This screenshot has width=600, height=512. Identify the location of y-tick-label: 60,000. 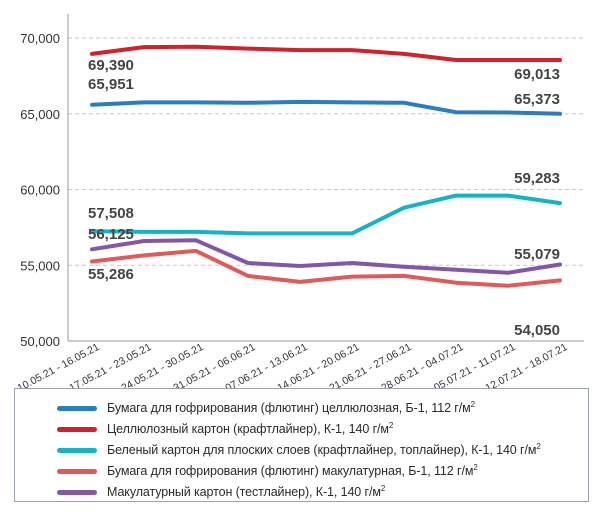
(40, 190).